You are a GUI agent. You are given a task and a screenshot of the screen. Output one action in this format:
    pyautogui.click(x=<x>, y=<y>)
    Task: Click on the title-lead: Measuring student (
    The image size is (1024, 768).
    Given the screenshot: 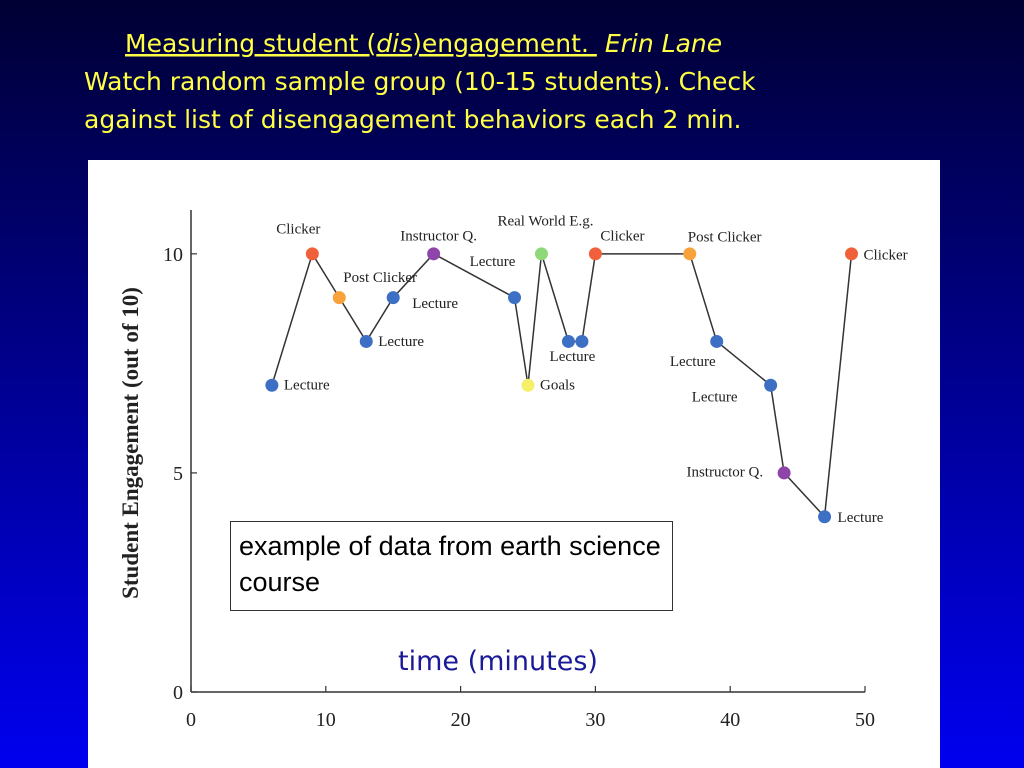 What is the action you would take?
    pyautogui.click(x=250, y=43)
    